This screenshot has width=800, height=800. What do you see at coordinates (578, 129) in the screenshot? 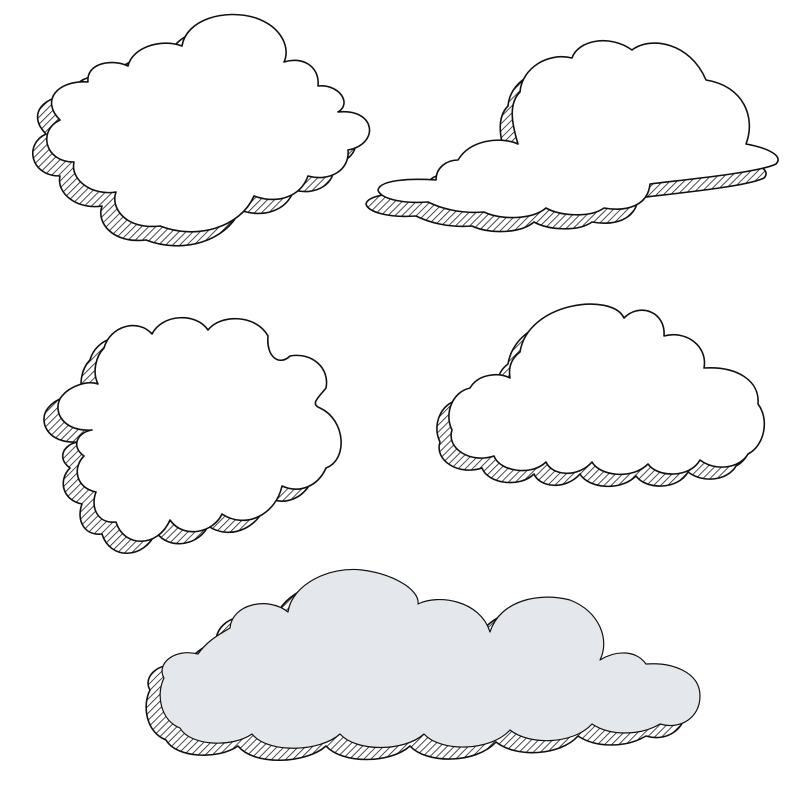
I see `cloud-2-body` at bounding box center [578, 129].